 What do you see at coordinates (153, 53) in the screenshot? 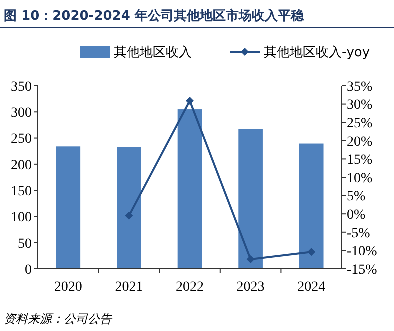
I see `legend-label: 其他地区收入` at bounding box center [153, 53].